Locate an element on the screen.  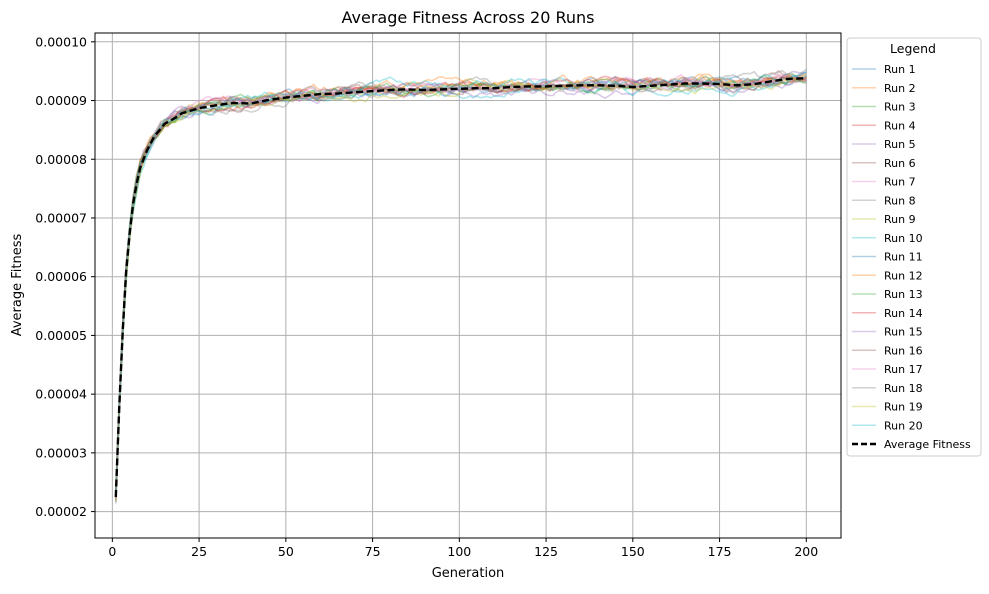
legend-label: Run 9 is located at coordinates (900, 219).